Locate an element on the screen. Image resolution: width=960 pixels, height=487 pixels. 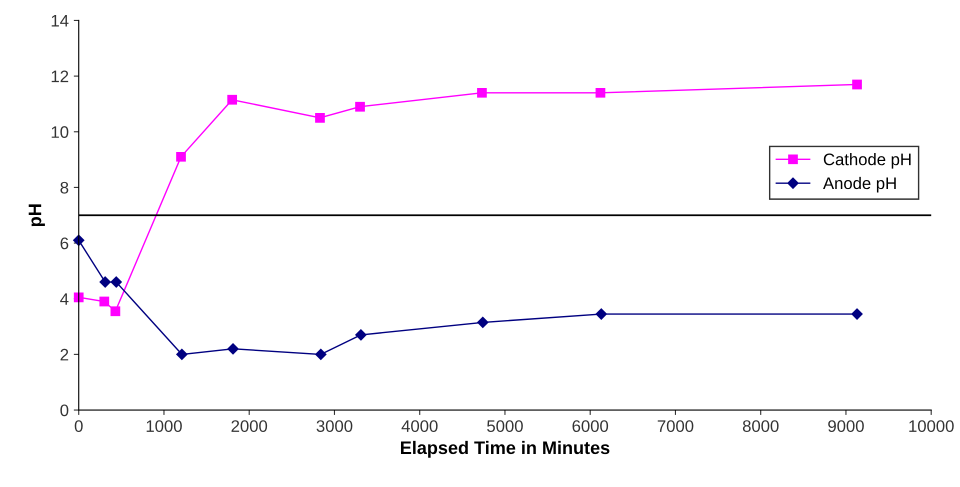
x-tick-label: 8000 is located at coordinates (760, 426).